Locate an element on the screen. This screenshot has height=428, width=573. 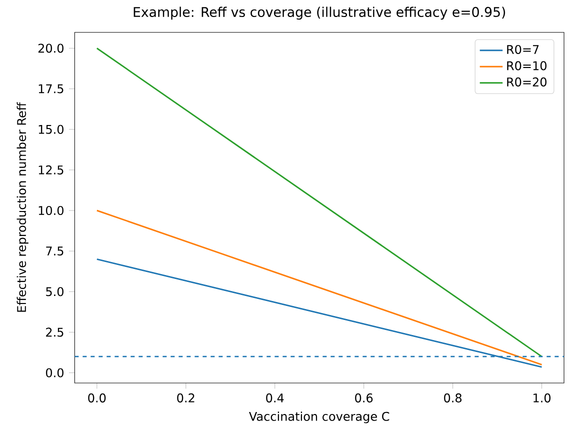
y-tick-label: 0.0 is located at coordinates (55, 373).